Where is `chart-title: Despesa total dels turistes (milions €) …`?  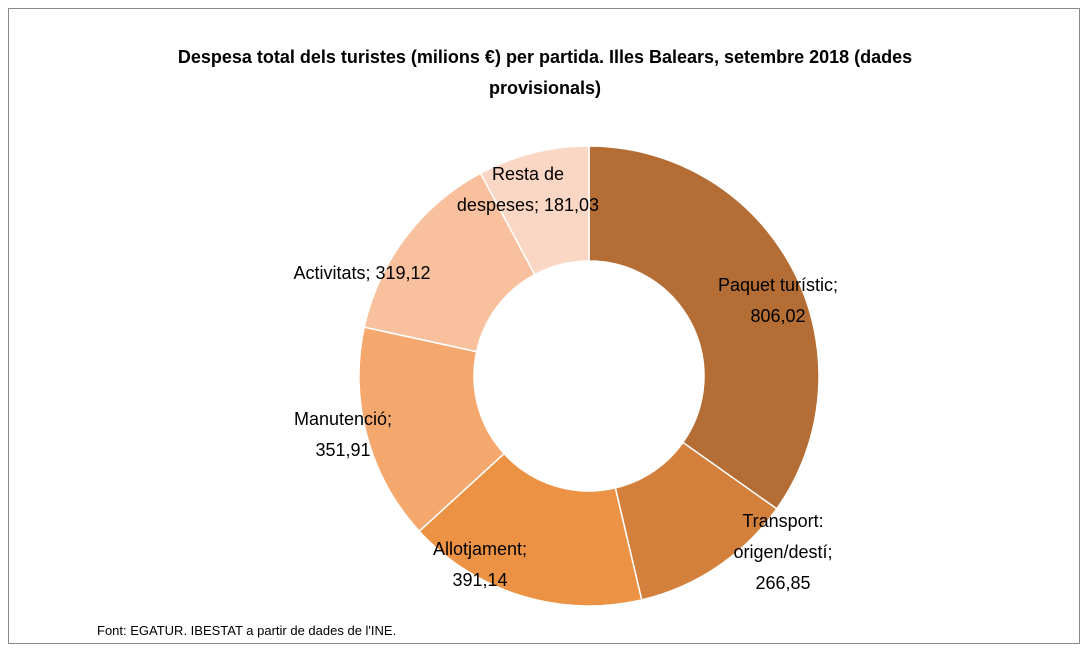
chart-title: Despesa total dels turistes (milions €) … is located at coordinates (545, 72).